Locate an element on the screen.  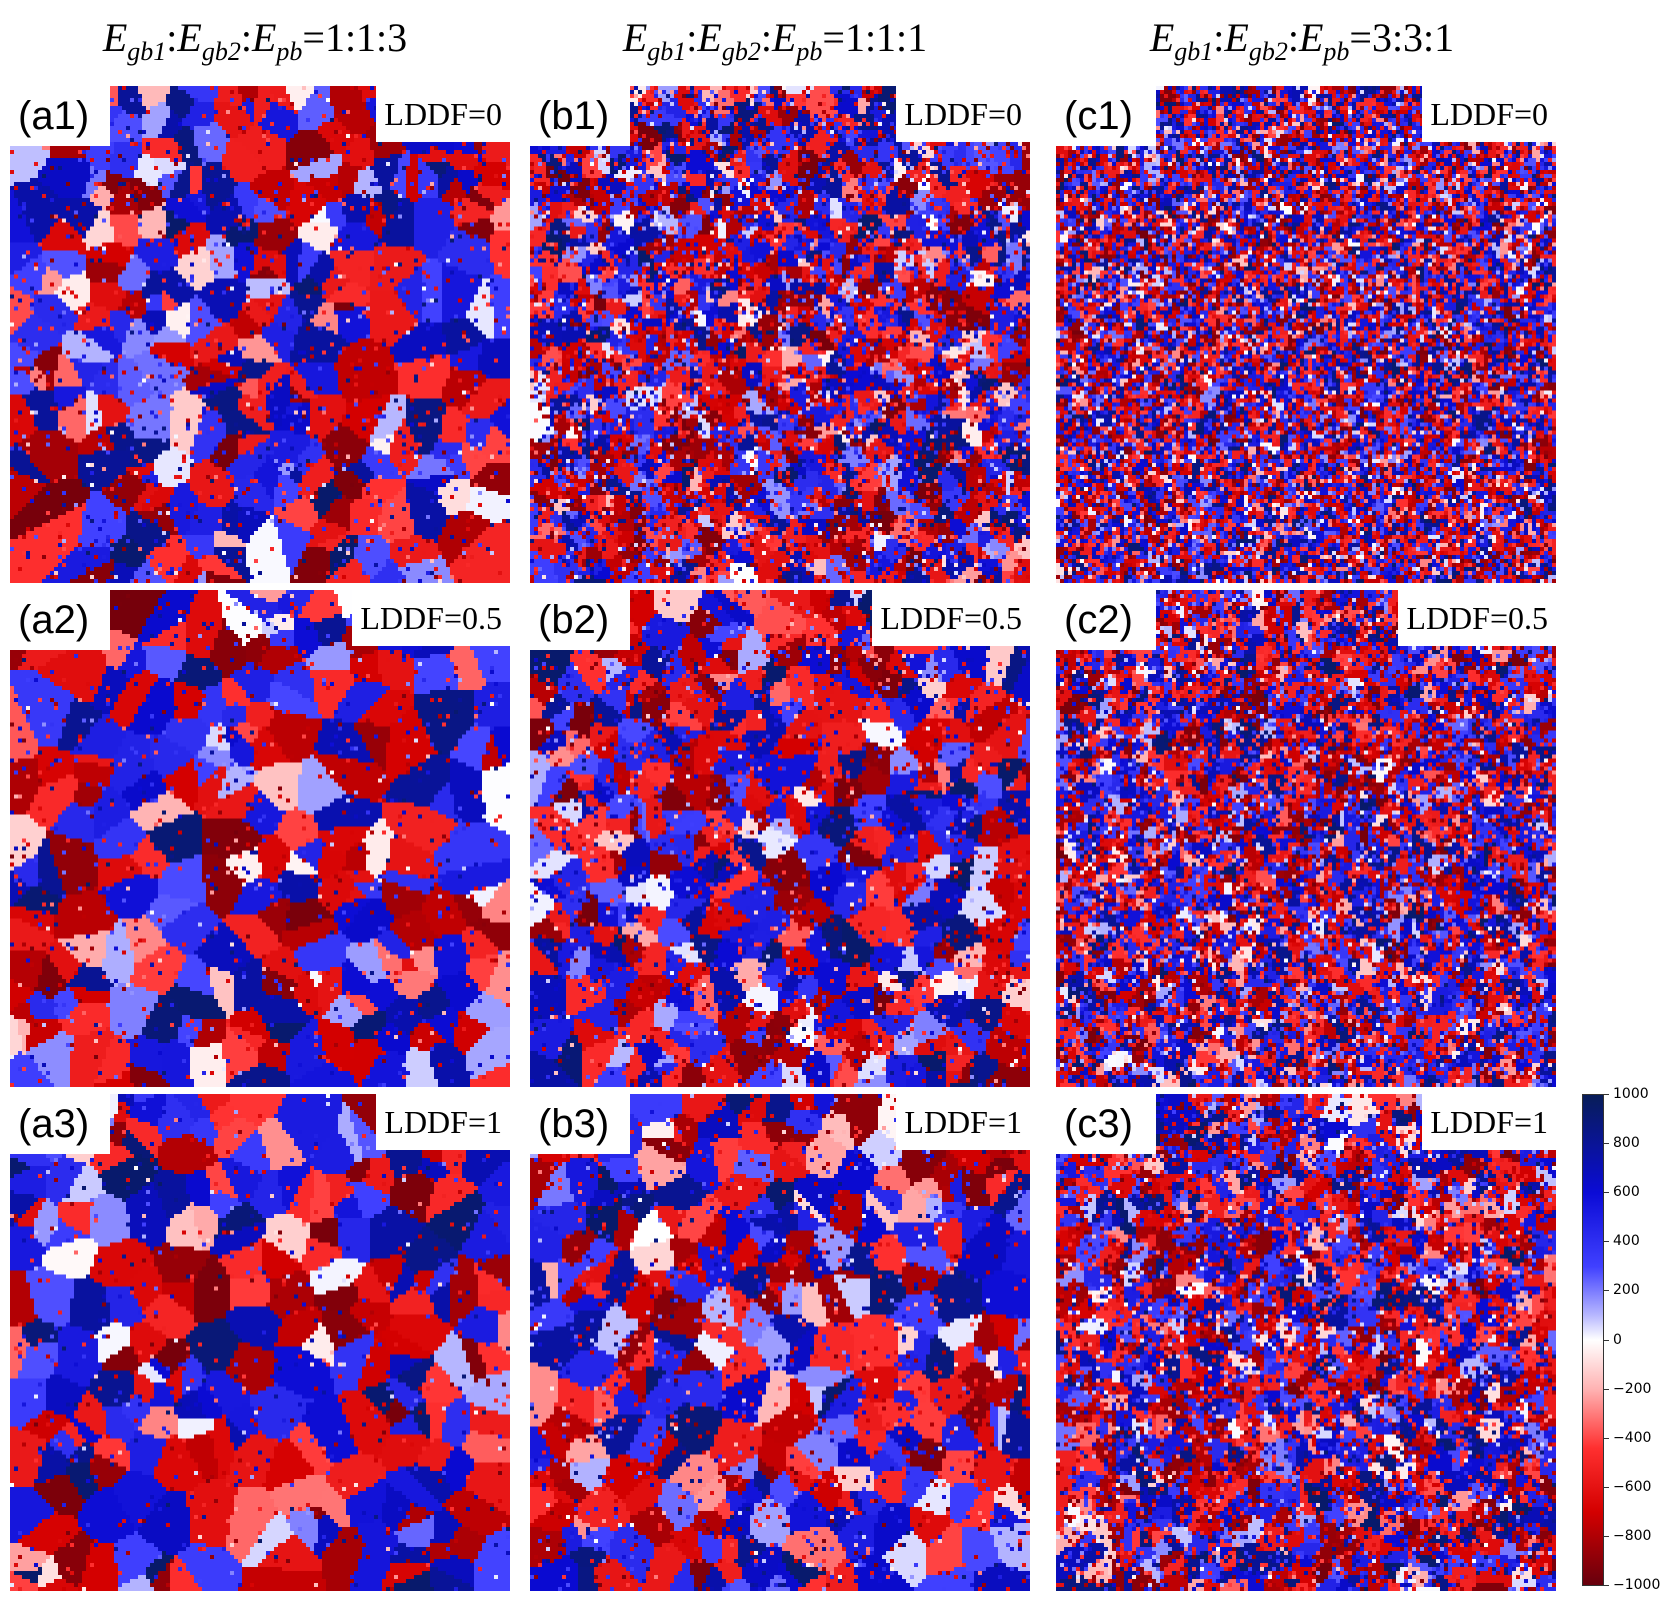
panel-label: (a3) is located at coordinates (60, 1124).